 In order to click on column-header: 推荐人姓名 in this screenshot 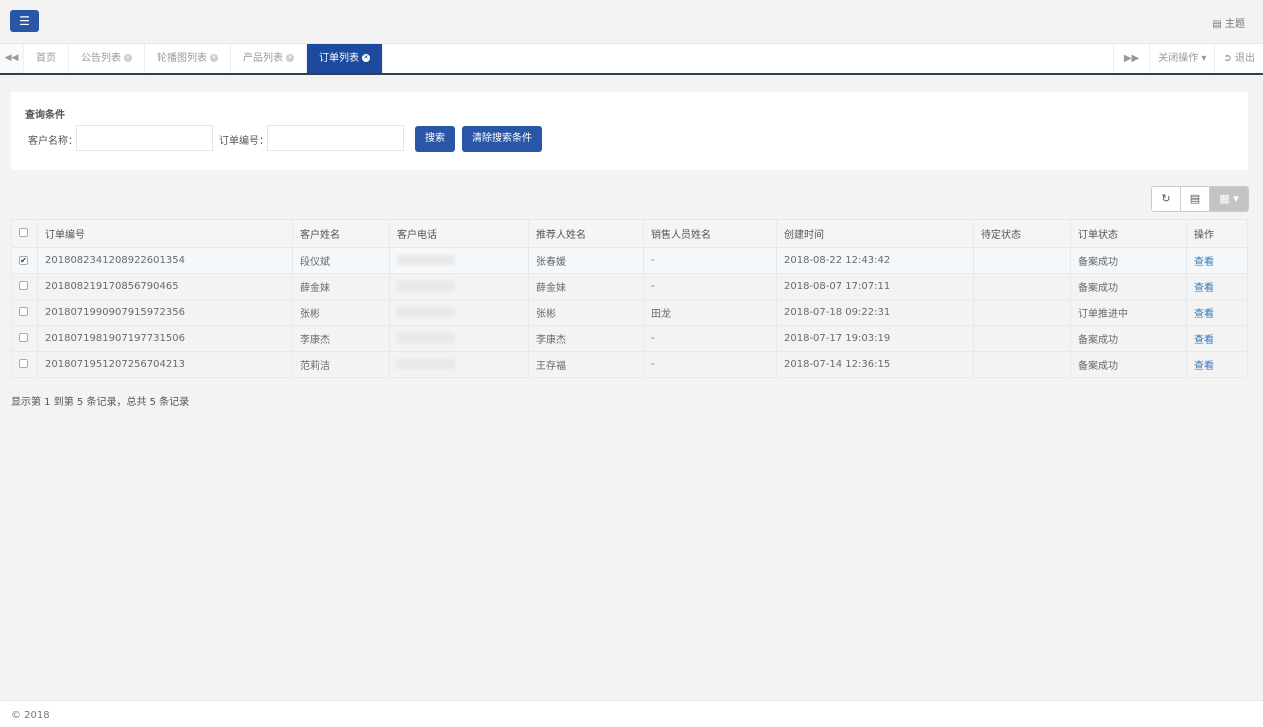, I will do `click(586, 233)`.